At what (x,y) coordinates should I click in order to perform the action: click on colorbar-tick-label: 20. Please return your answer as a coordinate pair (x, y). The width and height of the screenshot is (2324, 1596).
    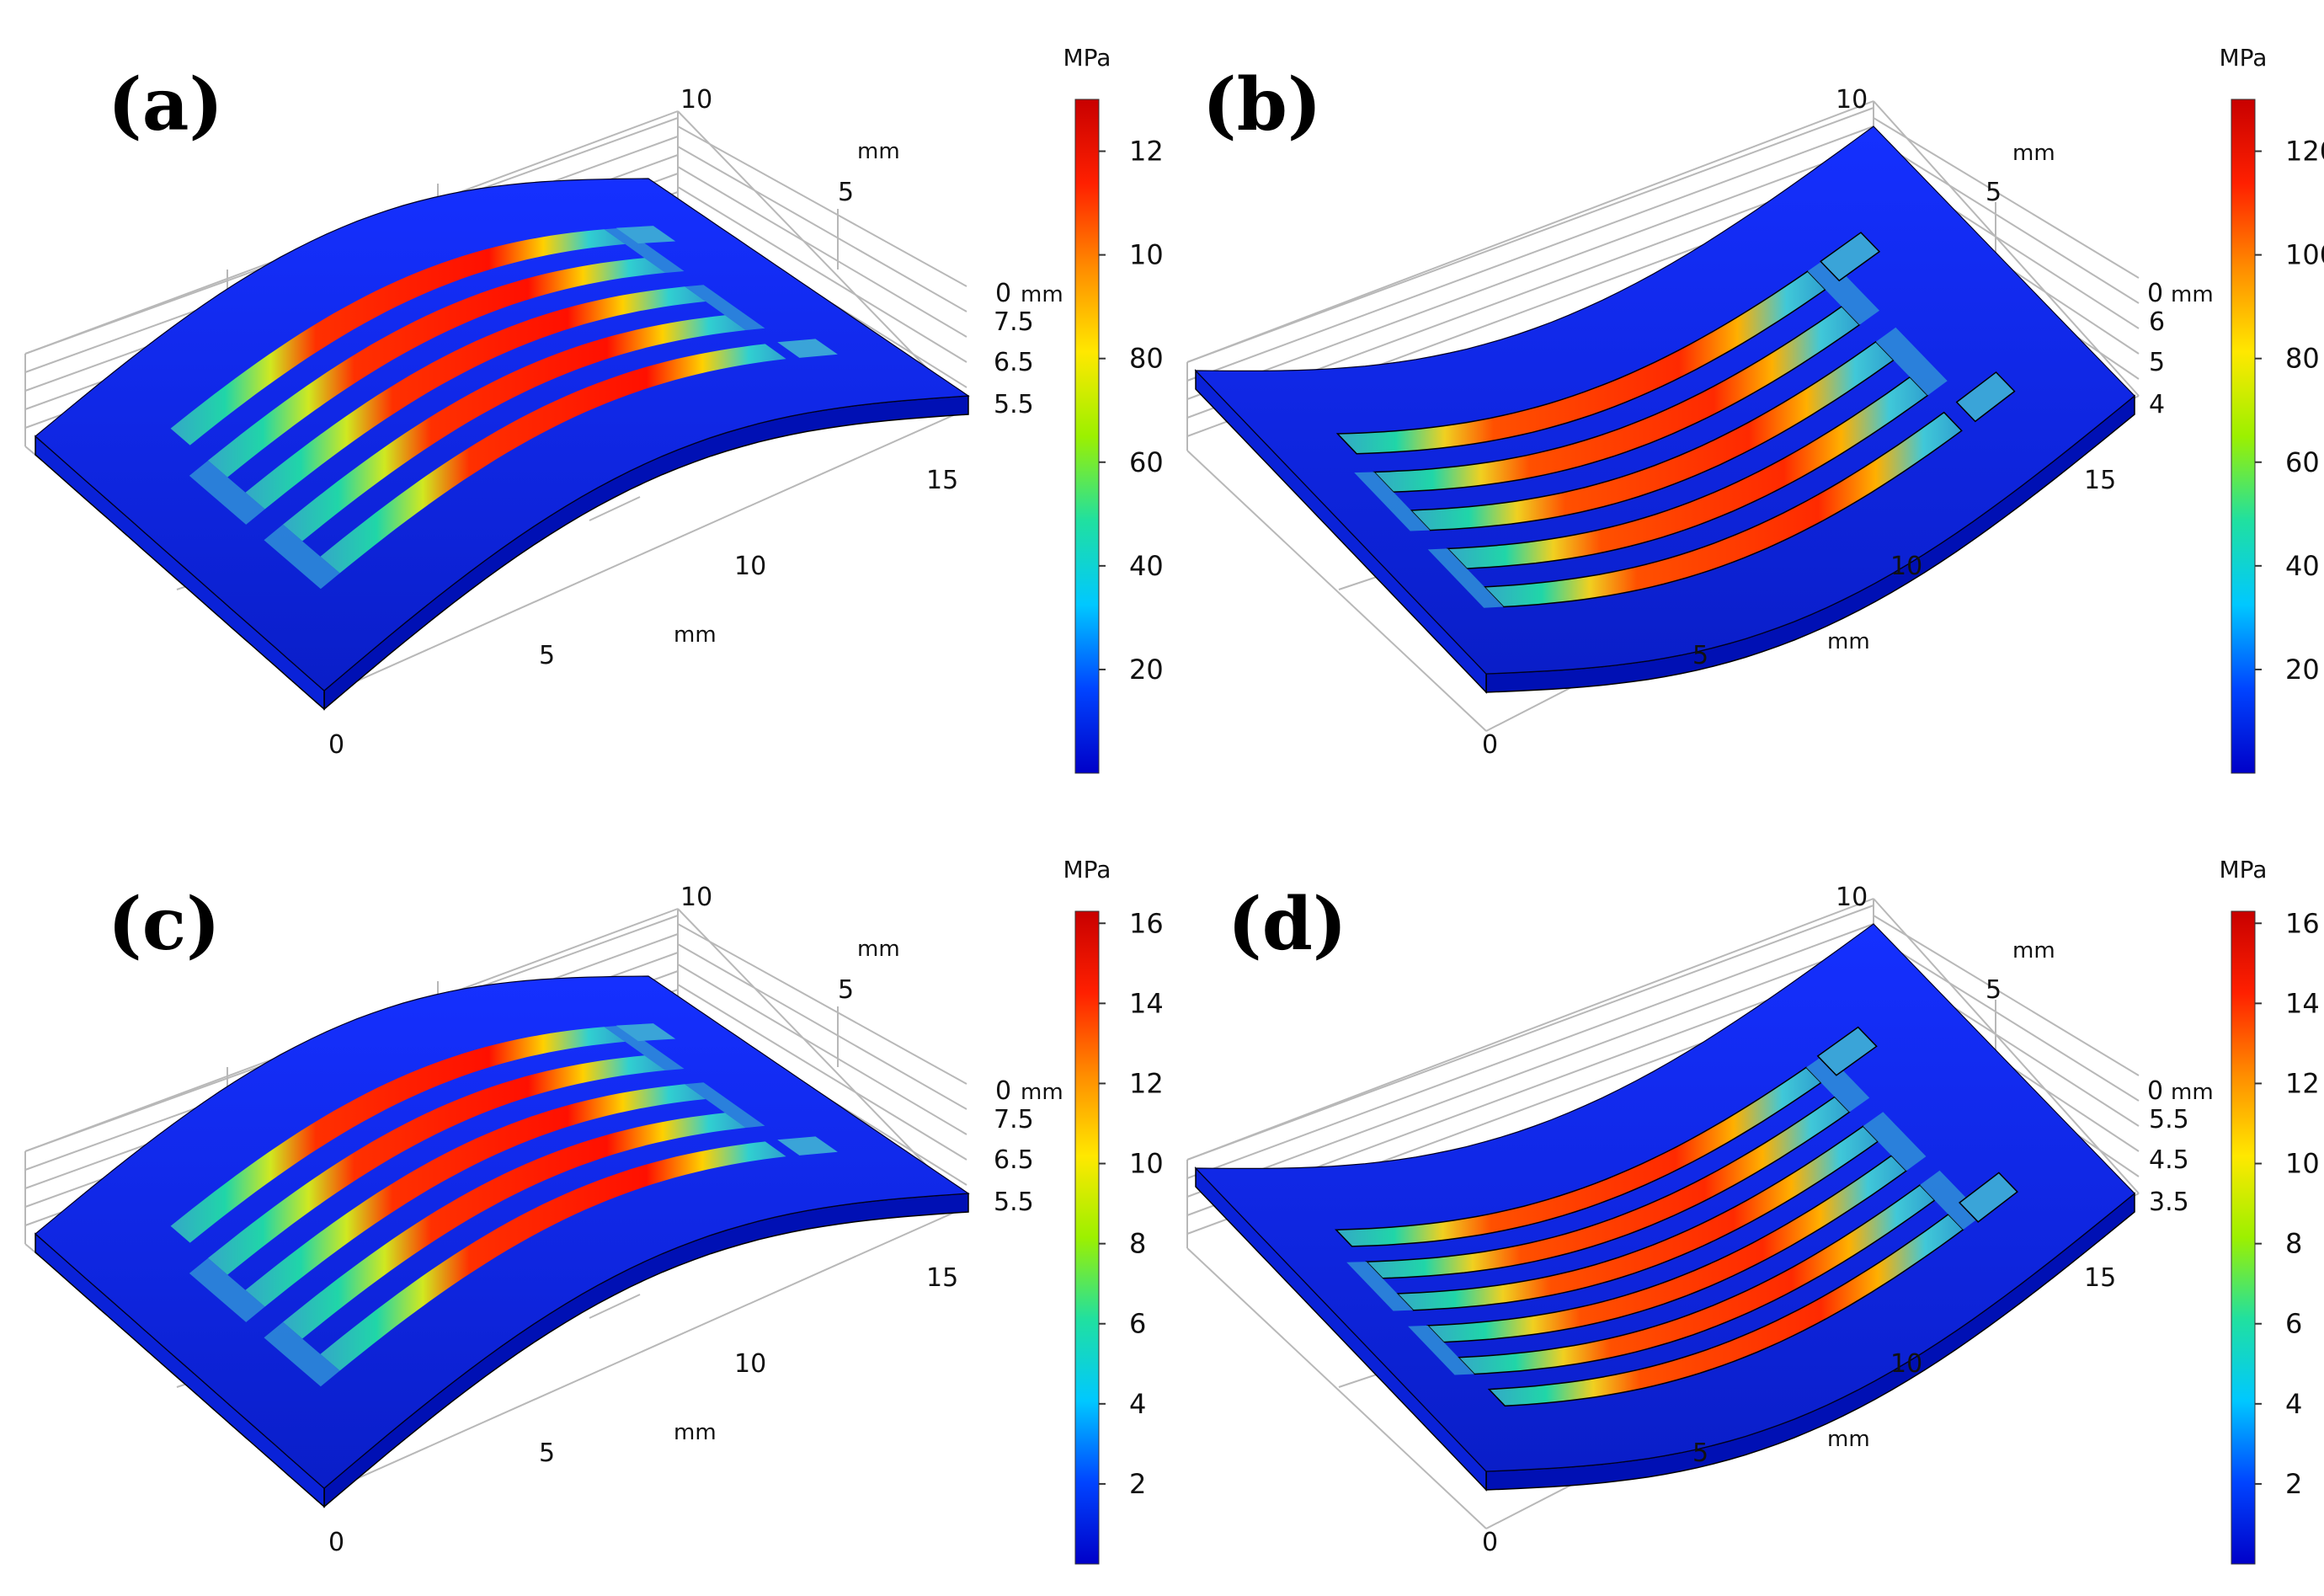
    Looking at the image, I should click on (1145, 670).